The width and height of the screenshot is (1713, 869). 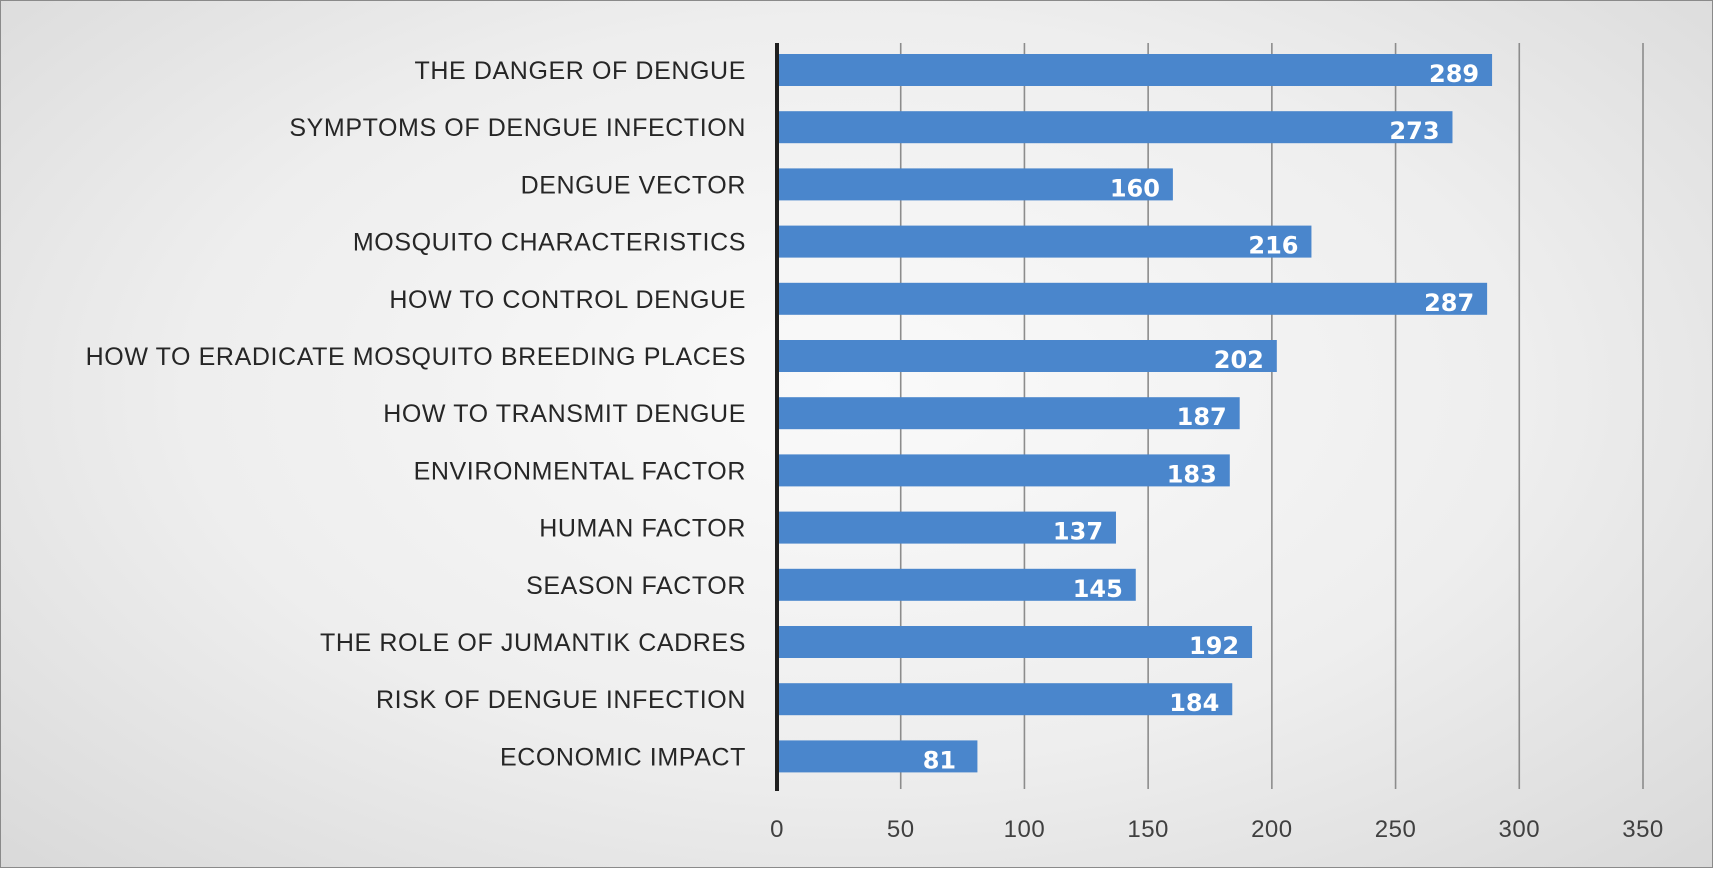 What do you see at coordinates (549, 243) in the screenshot?
I see `category-label: MOSQUITO CHARACTERISTICS` at bounding box center [549, 243].